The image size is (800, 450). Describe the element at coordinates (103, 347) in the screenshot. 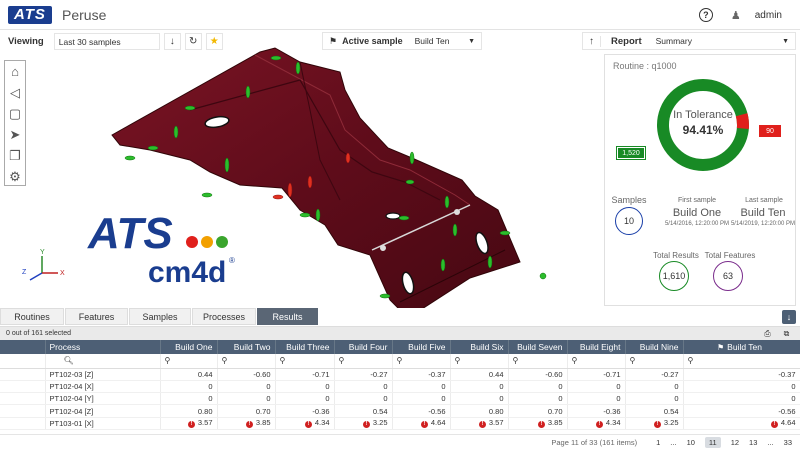

I see `column-header-process: Process` at that location.